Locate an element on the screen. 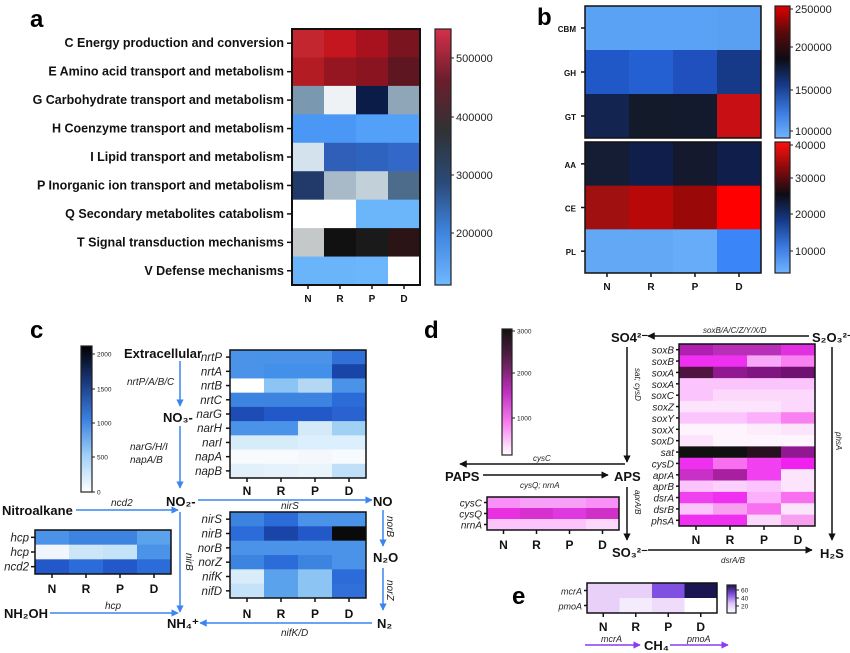  row-label: soxD is located at coordinates (662, 442).